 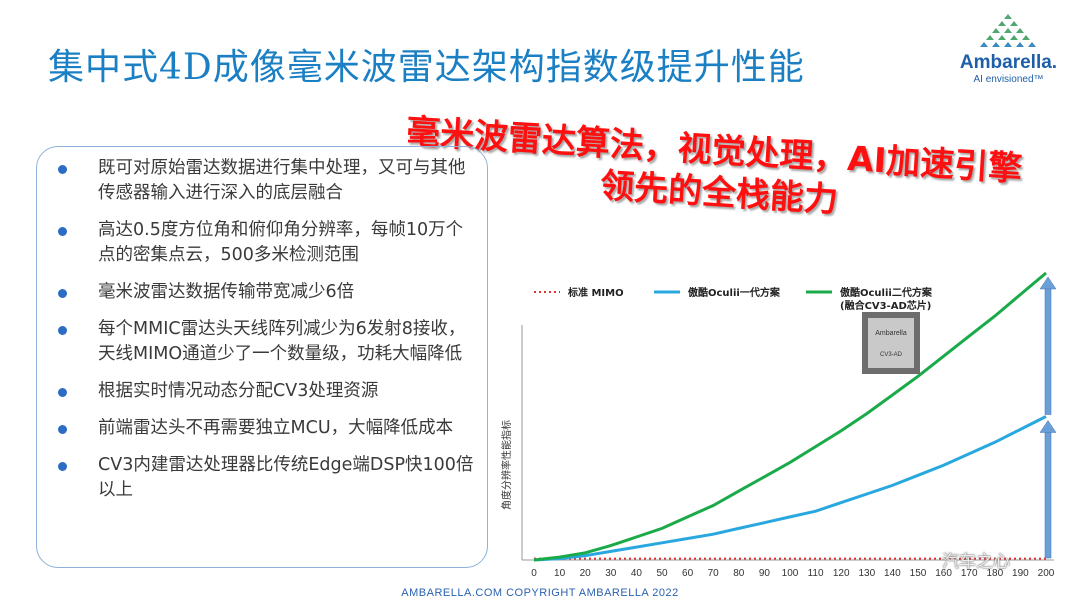 What do you see at coordinates (994, 573) in the screenshot?
I see `x-tick-label: 180` at bounding box center [994, 573].